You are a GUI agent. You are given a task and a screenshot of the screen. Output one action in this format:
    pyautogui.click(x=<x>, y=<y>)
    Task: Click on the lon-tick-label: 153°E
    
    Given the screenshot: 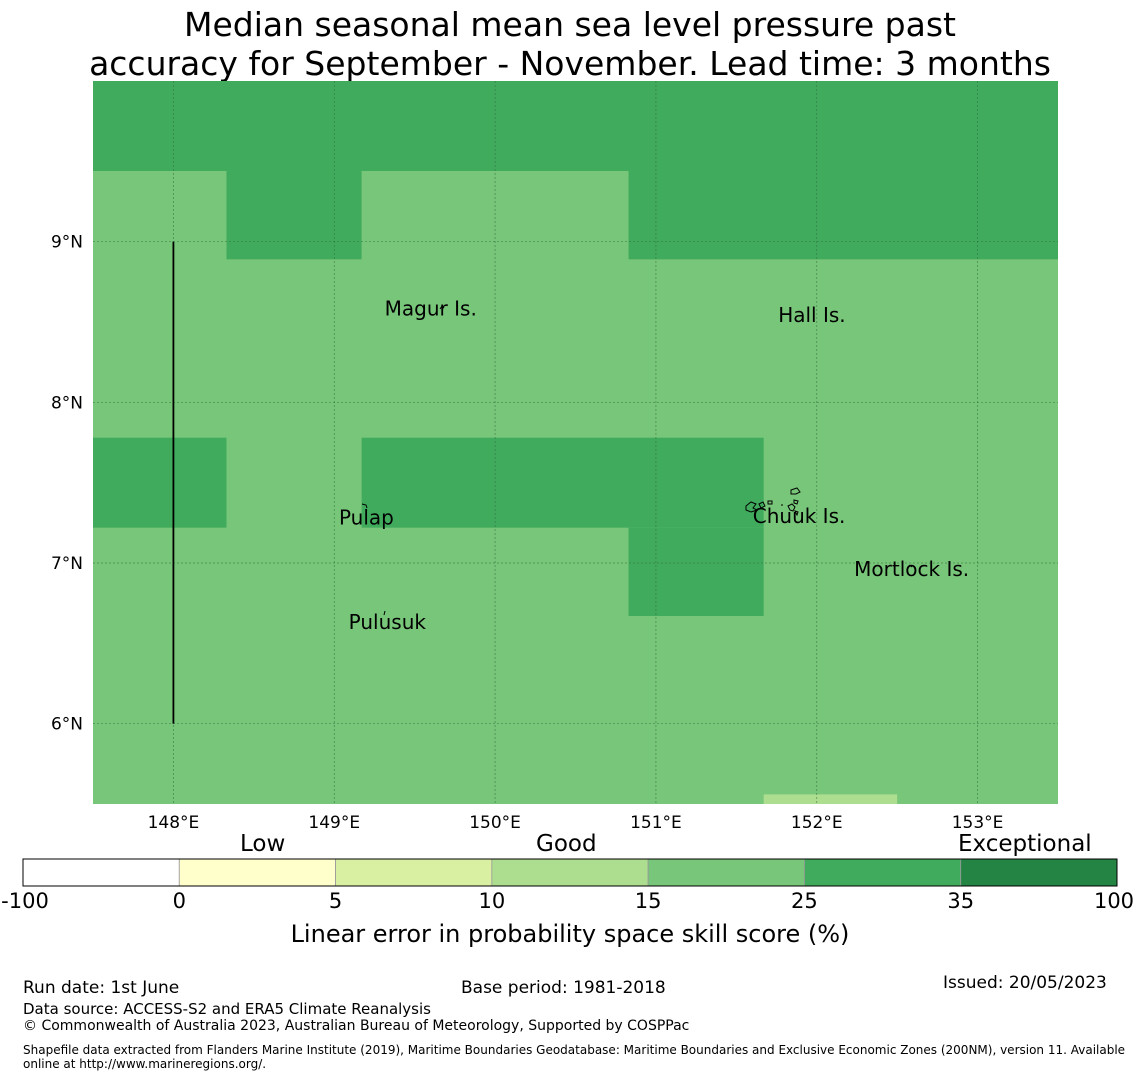 What is the action you would take?
    pyautogui.click(x=978, y=823)
    